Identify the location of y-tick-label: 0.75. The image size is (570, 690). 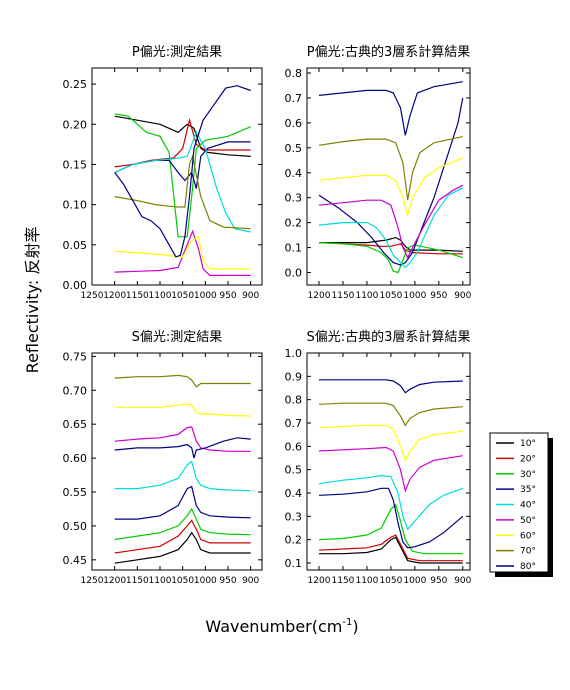
(75, 356).